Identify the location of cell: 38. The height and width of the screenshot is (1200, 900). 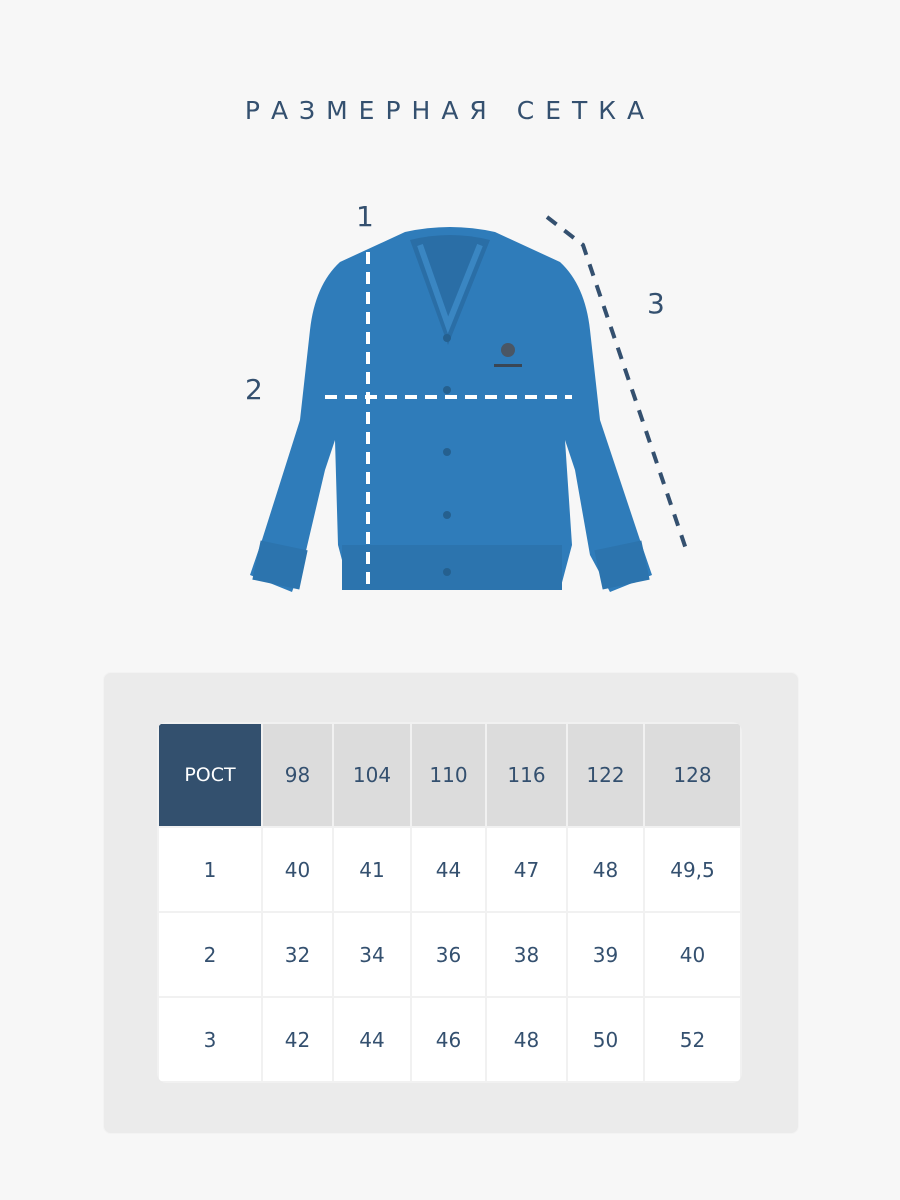
(526, 954).